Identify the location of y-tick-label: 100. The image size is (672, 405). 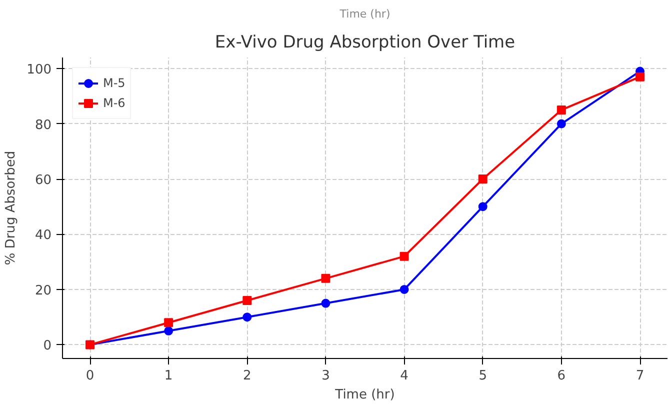
(39, 70).